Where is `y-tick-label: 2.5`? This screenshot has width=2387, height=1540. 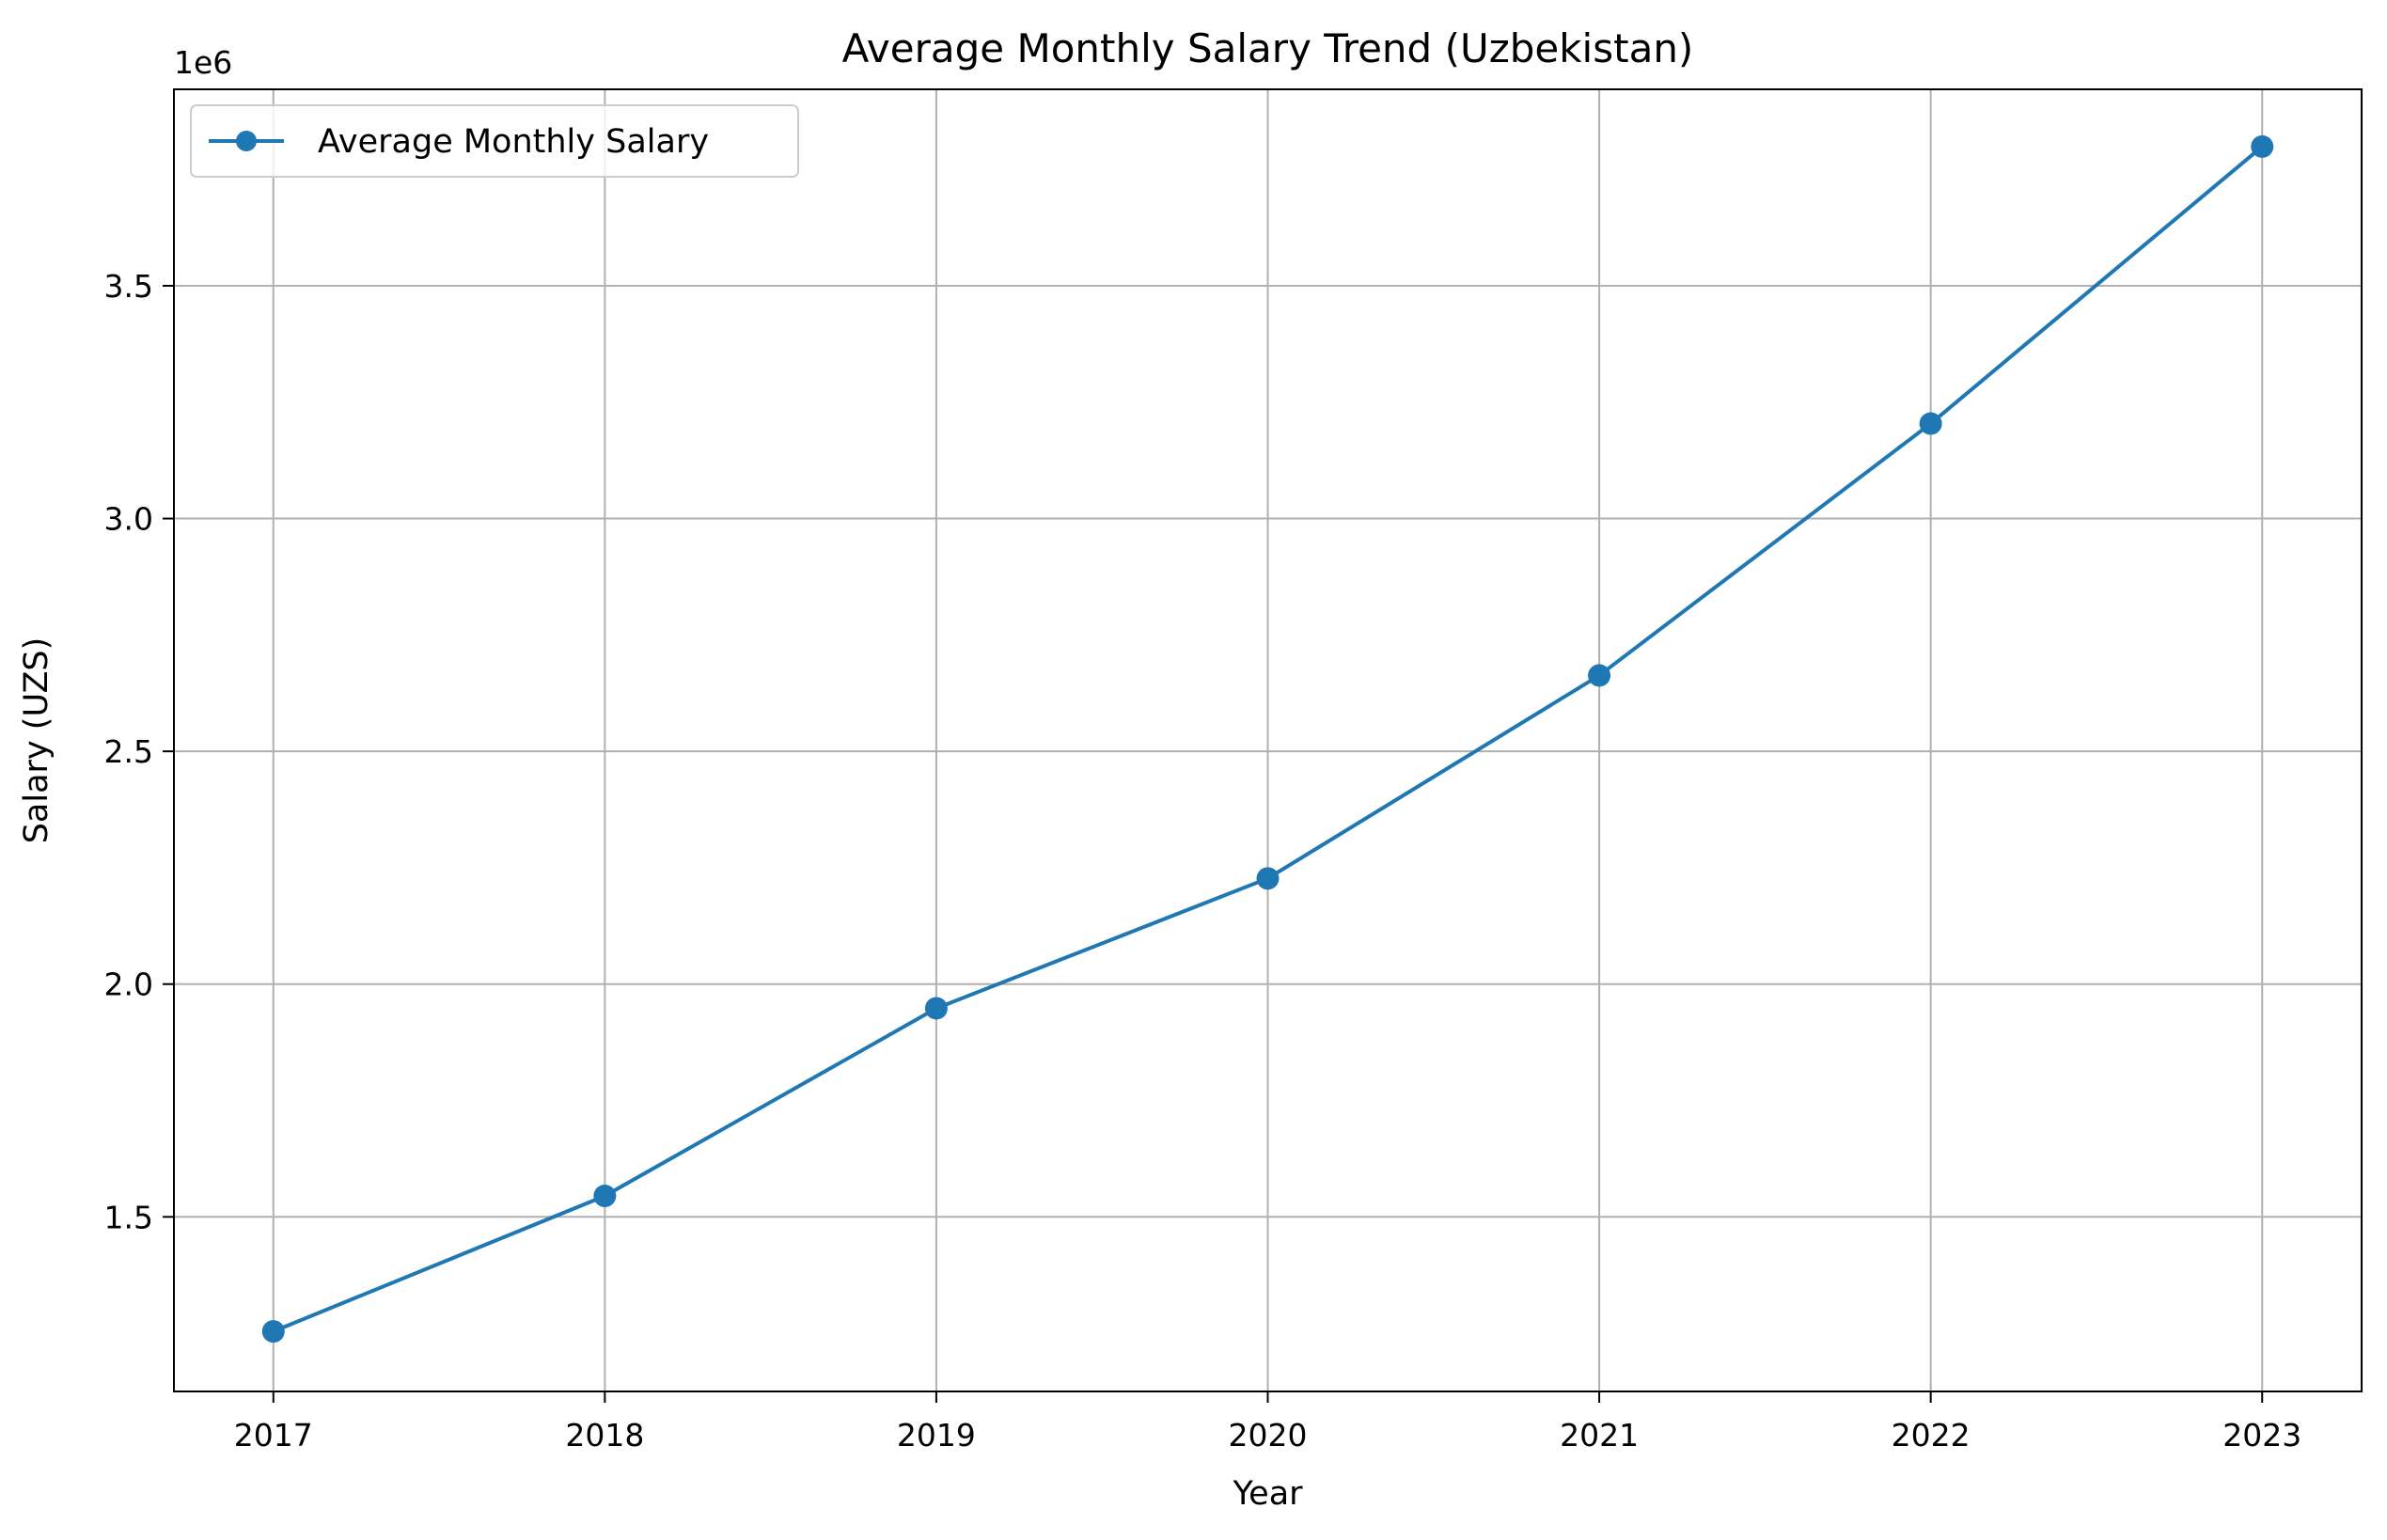
y-tick-label: 2.5 is located at coordinates (128, 751).